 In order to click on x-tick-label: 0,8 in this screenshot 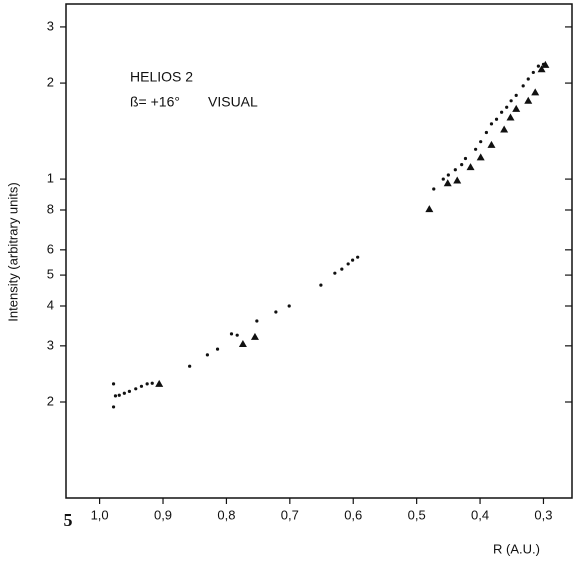, I will do `click(226, 514)`.